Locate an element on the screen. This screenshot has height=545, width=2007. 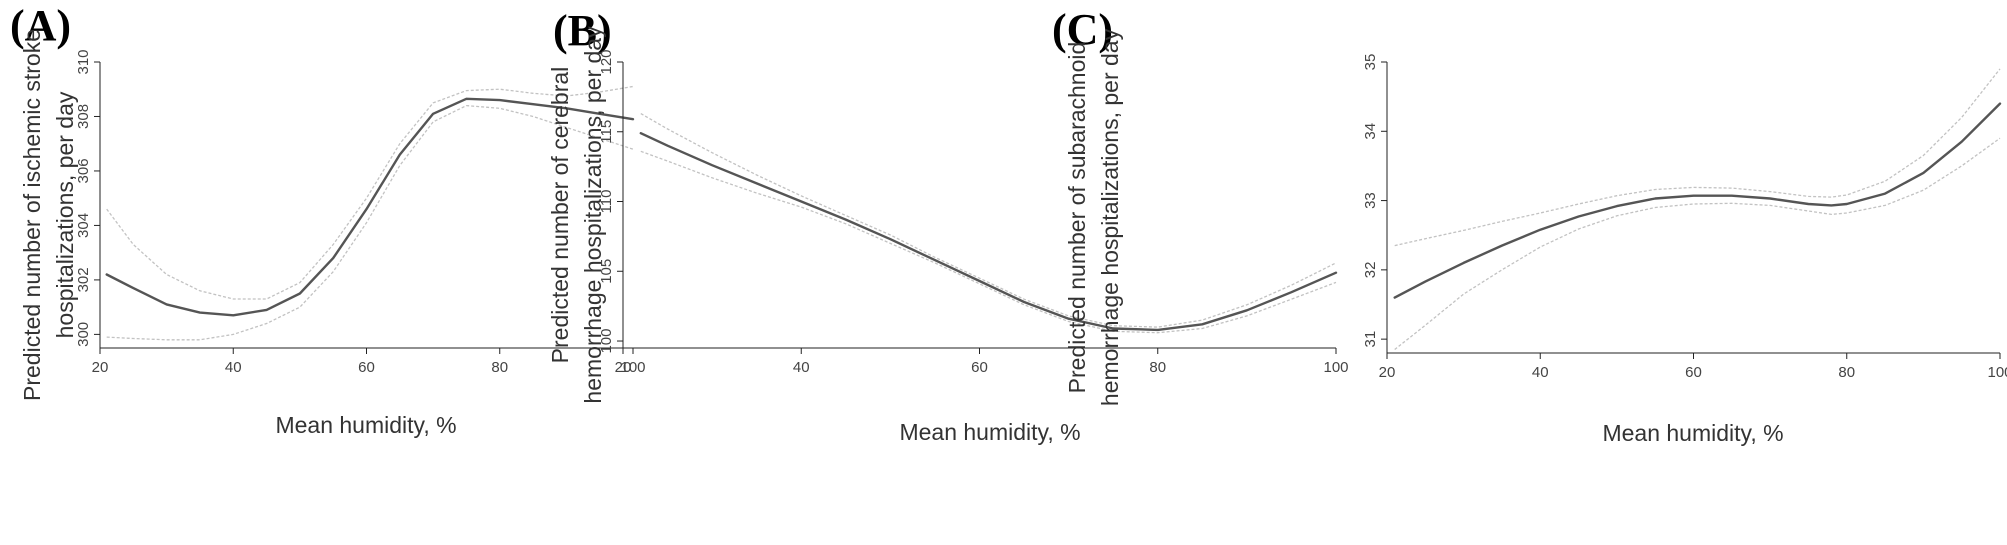
y-tick-label: 306 is located at coordinates (83, 170).